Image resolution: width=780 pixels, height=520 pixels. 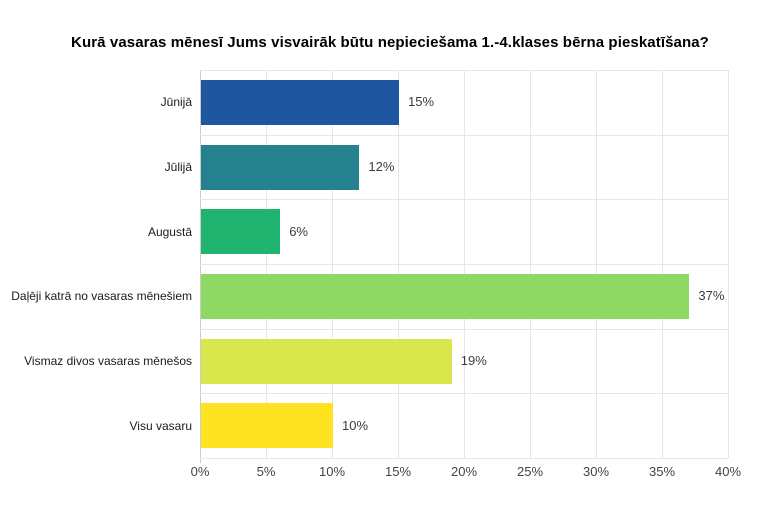 What do you see at coordinates (421, 102) in the screenshot?
I see `value-label: 15%` at bounding box center [421, 102].